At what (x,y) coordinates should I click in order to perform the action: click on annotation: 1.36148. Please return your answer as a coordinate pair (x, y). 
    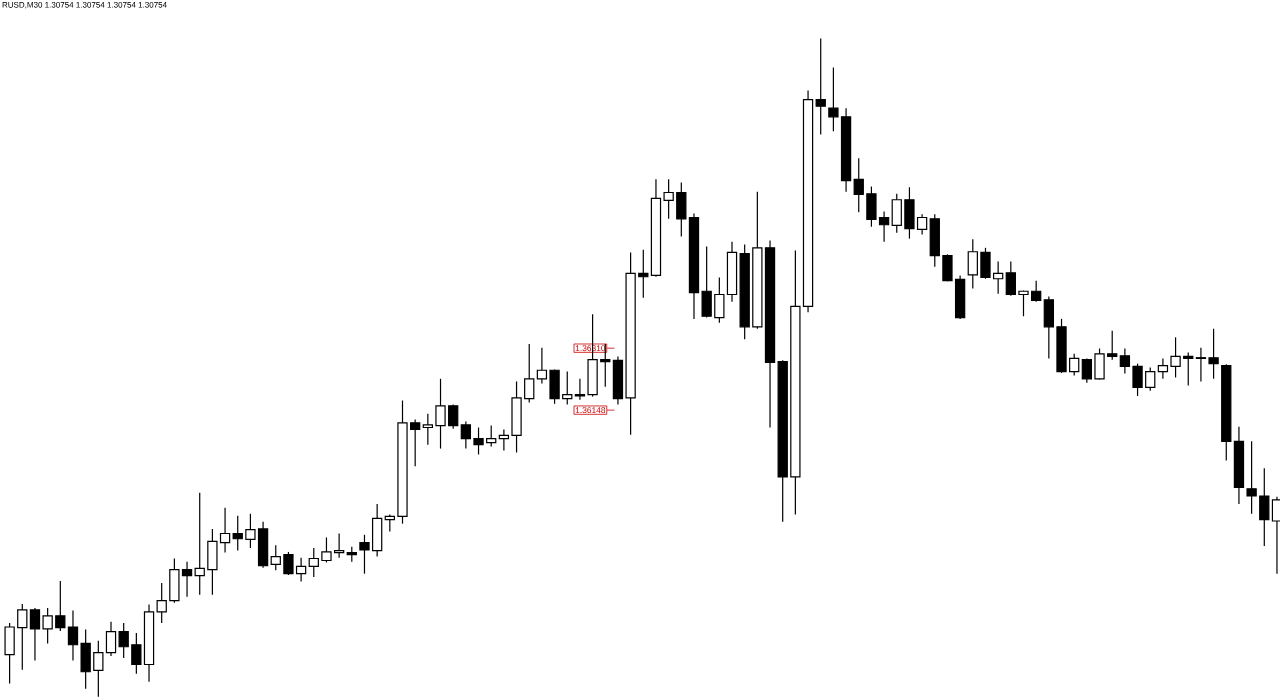
    Looking at the image, I should click on (590, 409).